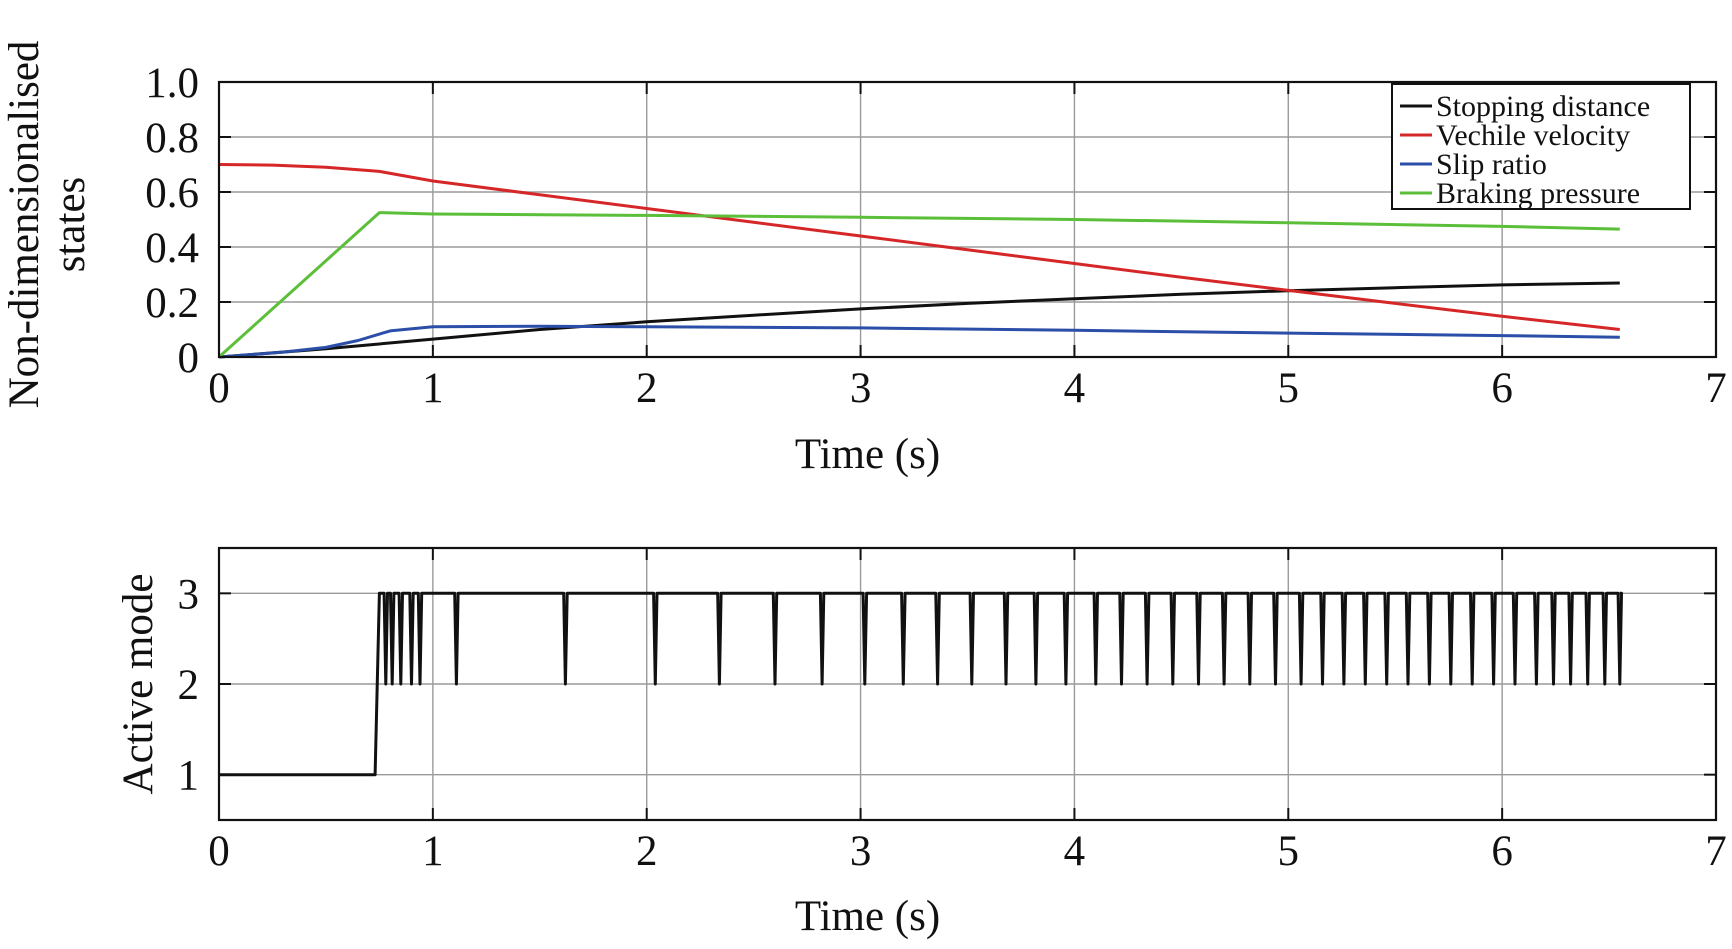  I want to click on y-axis-label: Active mode, so click(138, 684).